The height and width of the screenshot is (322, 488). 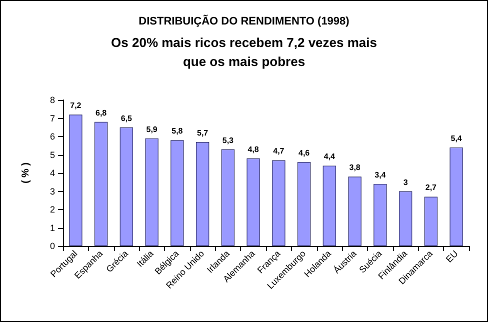 I want to click on y-axis-title: ( % ), so click(x=26, y=173).